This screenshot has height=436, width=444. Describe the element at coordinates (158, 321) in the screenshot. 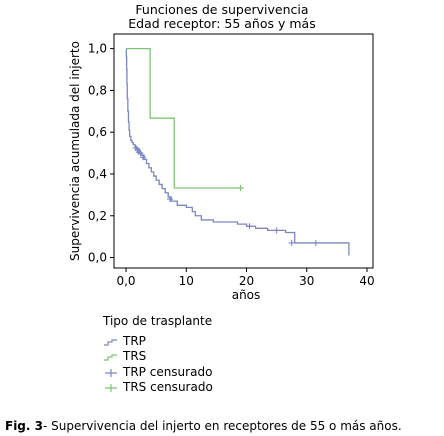

I see `legend-title: Tipo de trasplante` at that location.